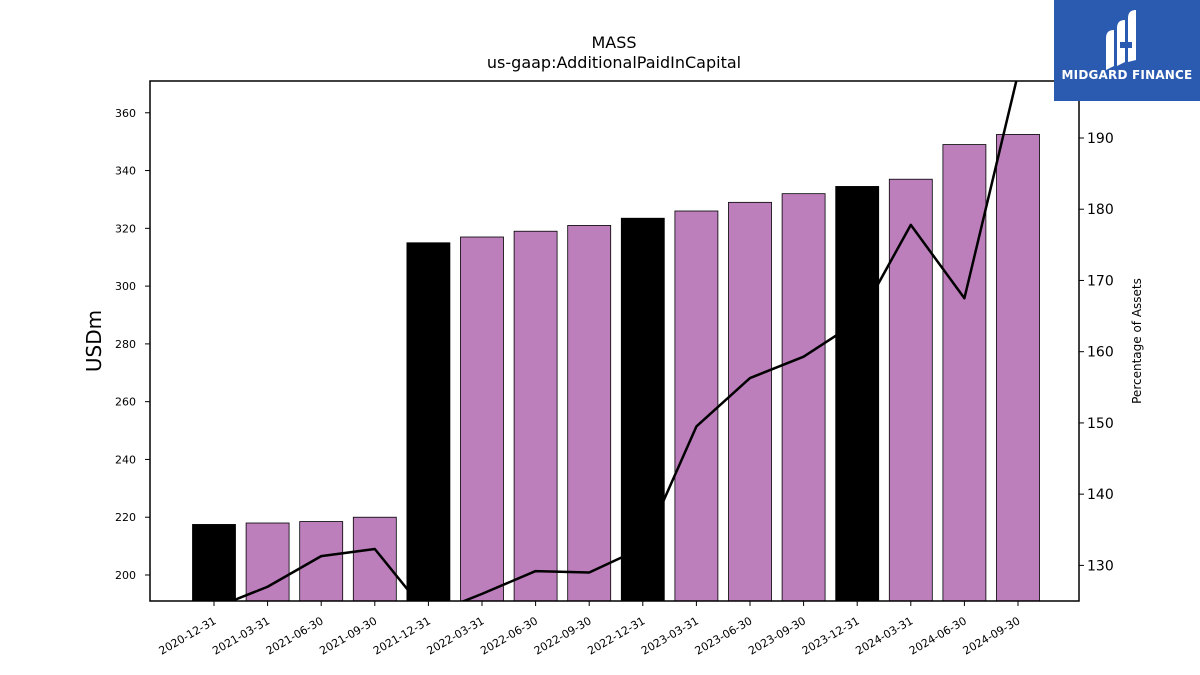  Describe the element at coordinates (456, 635) in the screenshot. I see `x-tick-label: 2022-03-31` at that location.